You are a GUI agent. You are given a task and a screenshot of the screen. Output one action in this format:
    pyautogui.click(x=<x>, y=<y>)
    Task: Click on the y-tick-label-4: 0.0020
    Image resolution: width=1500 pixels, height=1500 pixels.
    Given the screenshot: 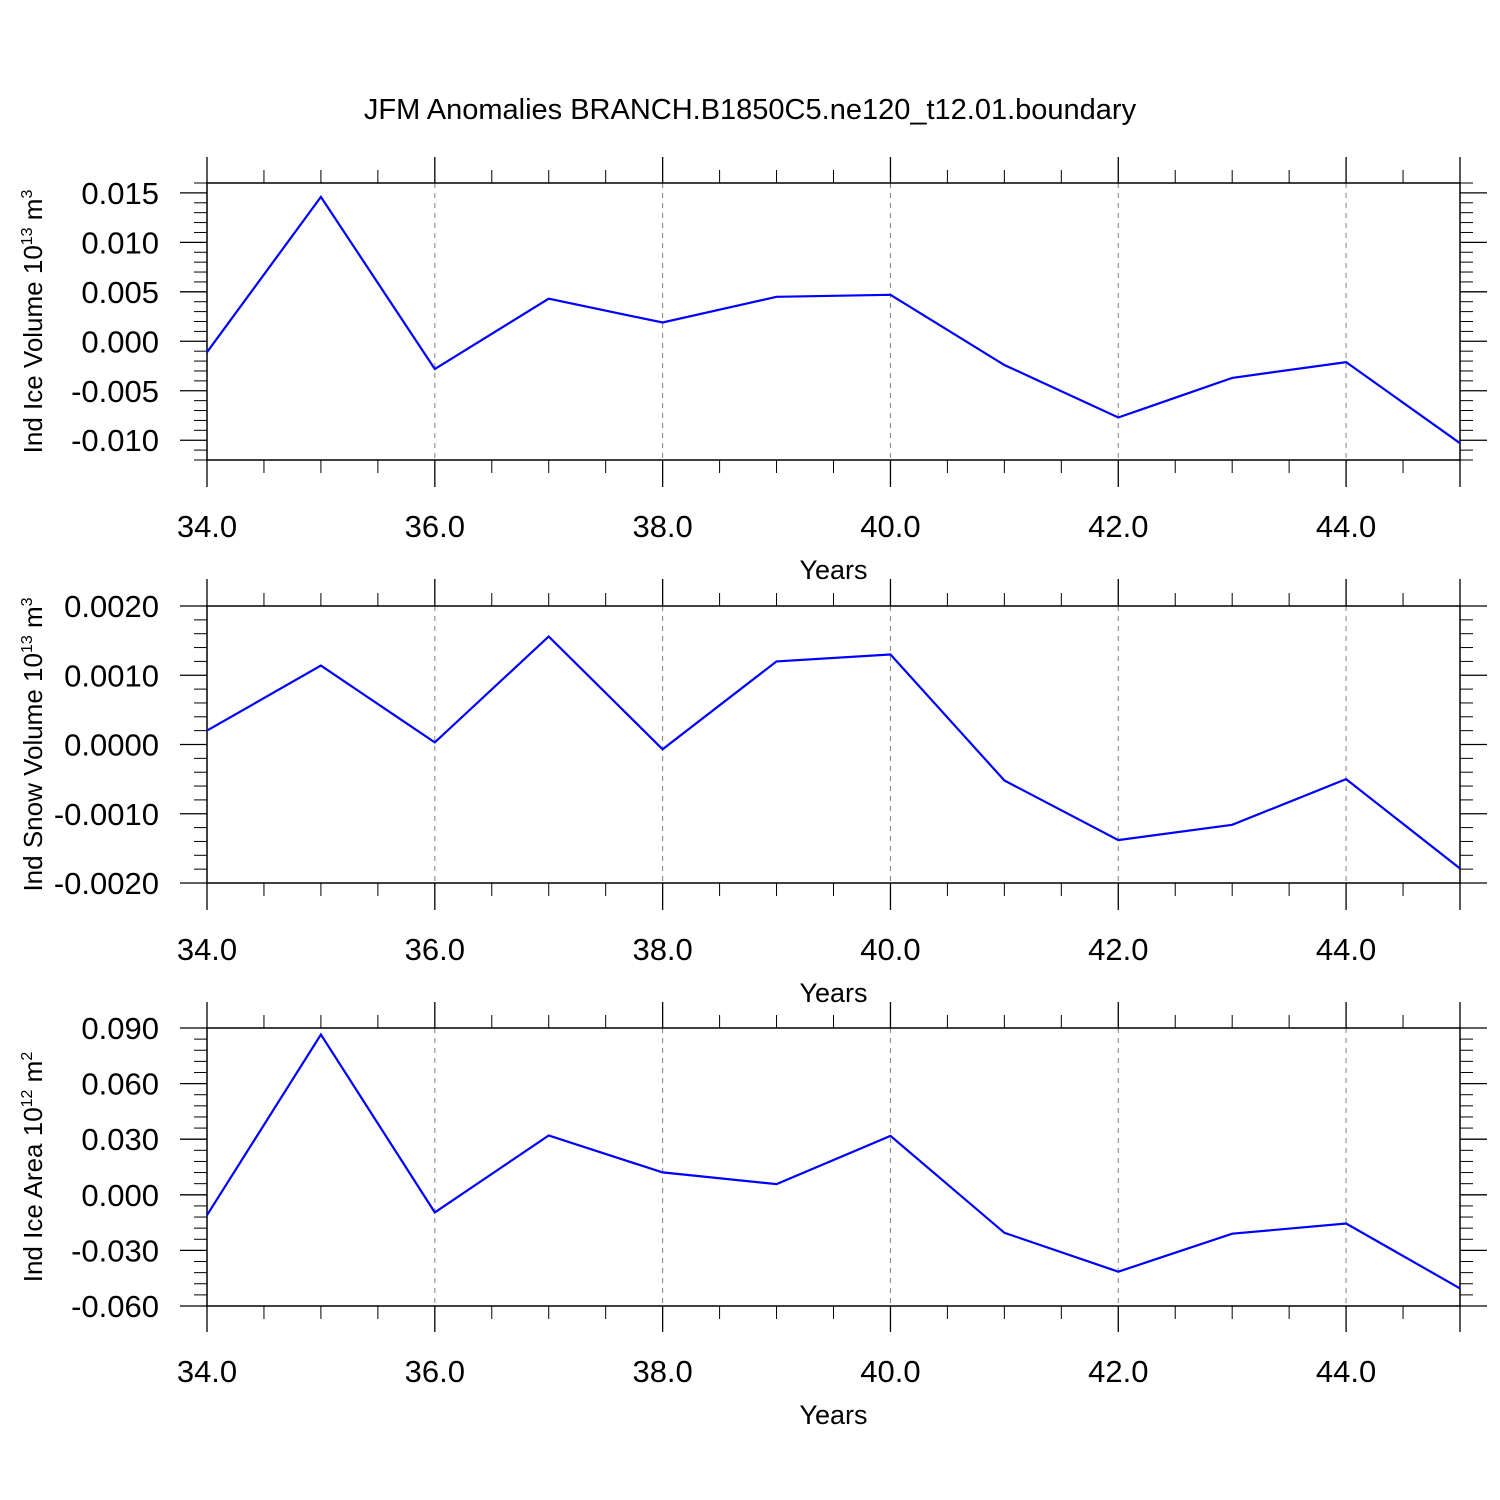 What is the action you would take?
    pyautogui.click(x=111, y=606)
    